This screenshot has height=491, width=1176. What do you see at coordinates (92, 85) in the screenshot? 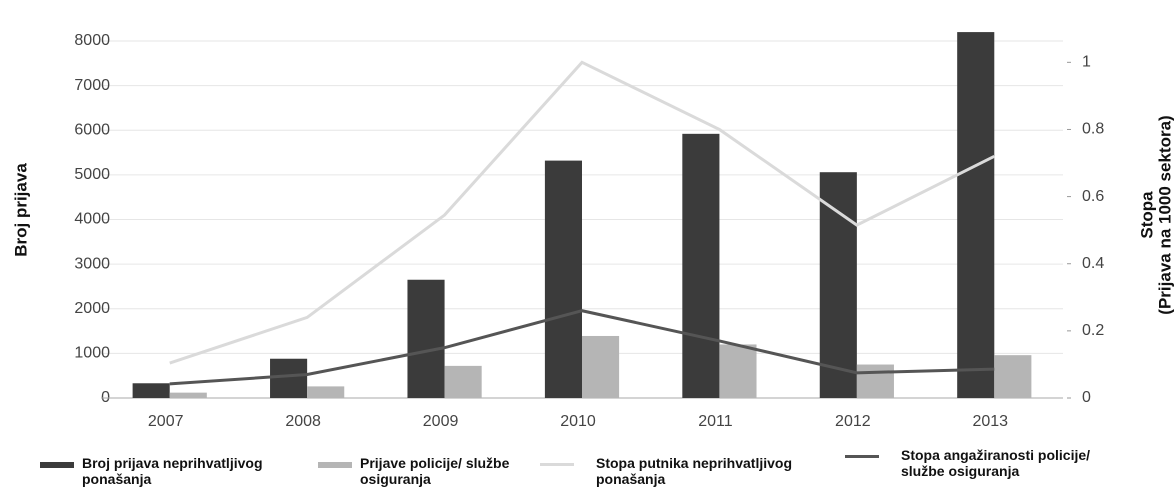
I see `y-tick-label: 7000` at bounding box center [92, 85].